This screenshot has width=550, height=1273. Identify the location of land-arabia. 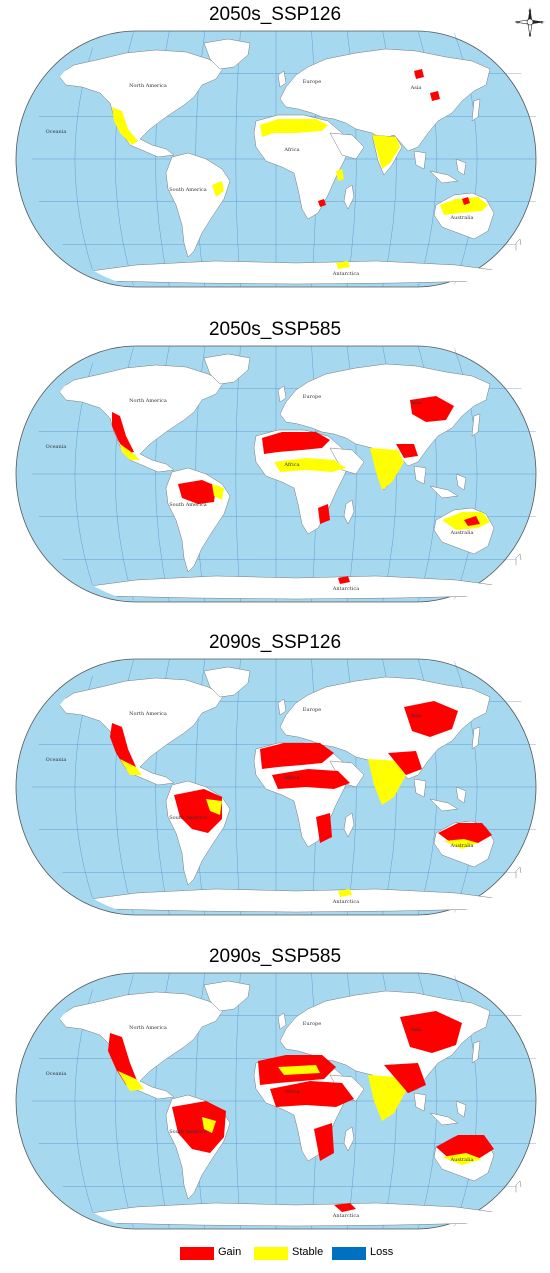
(347, 146).